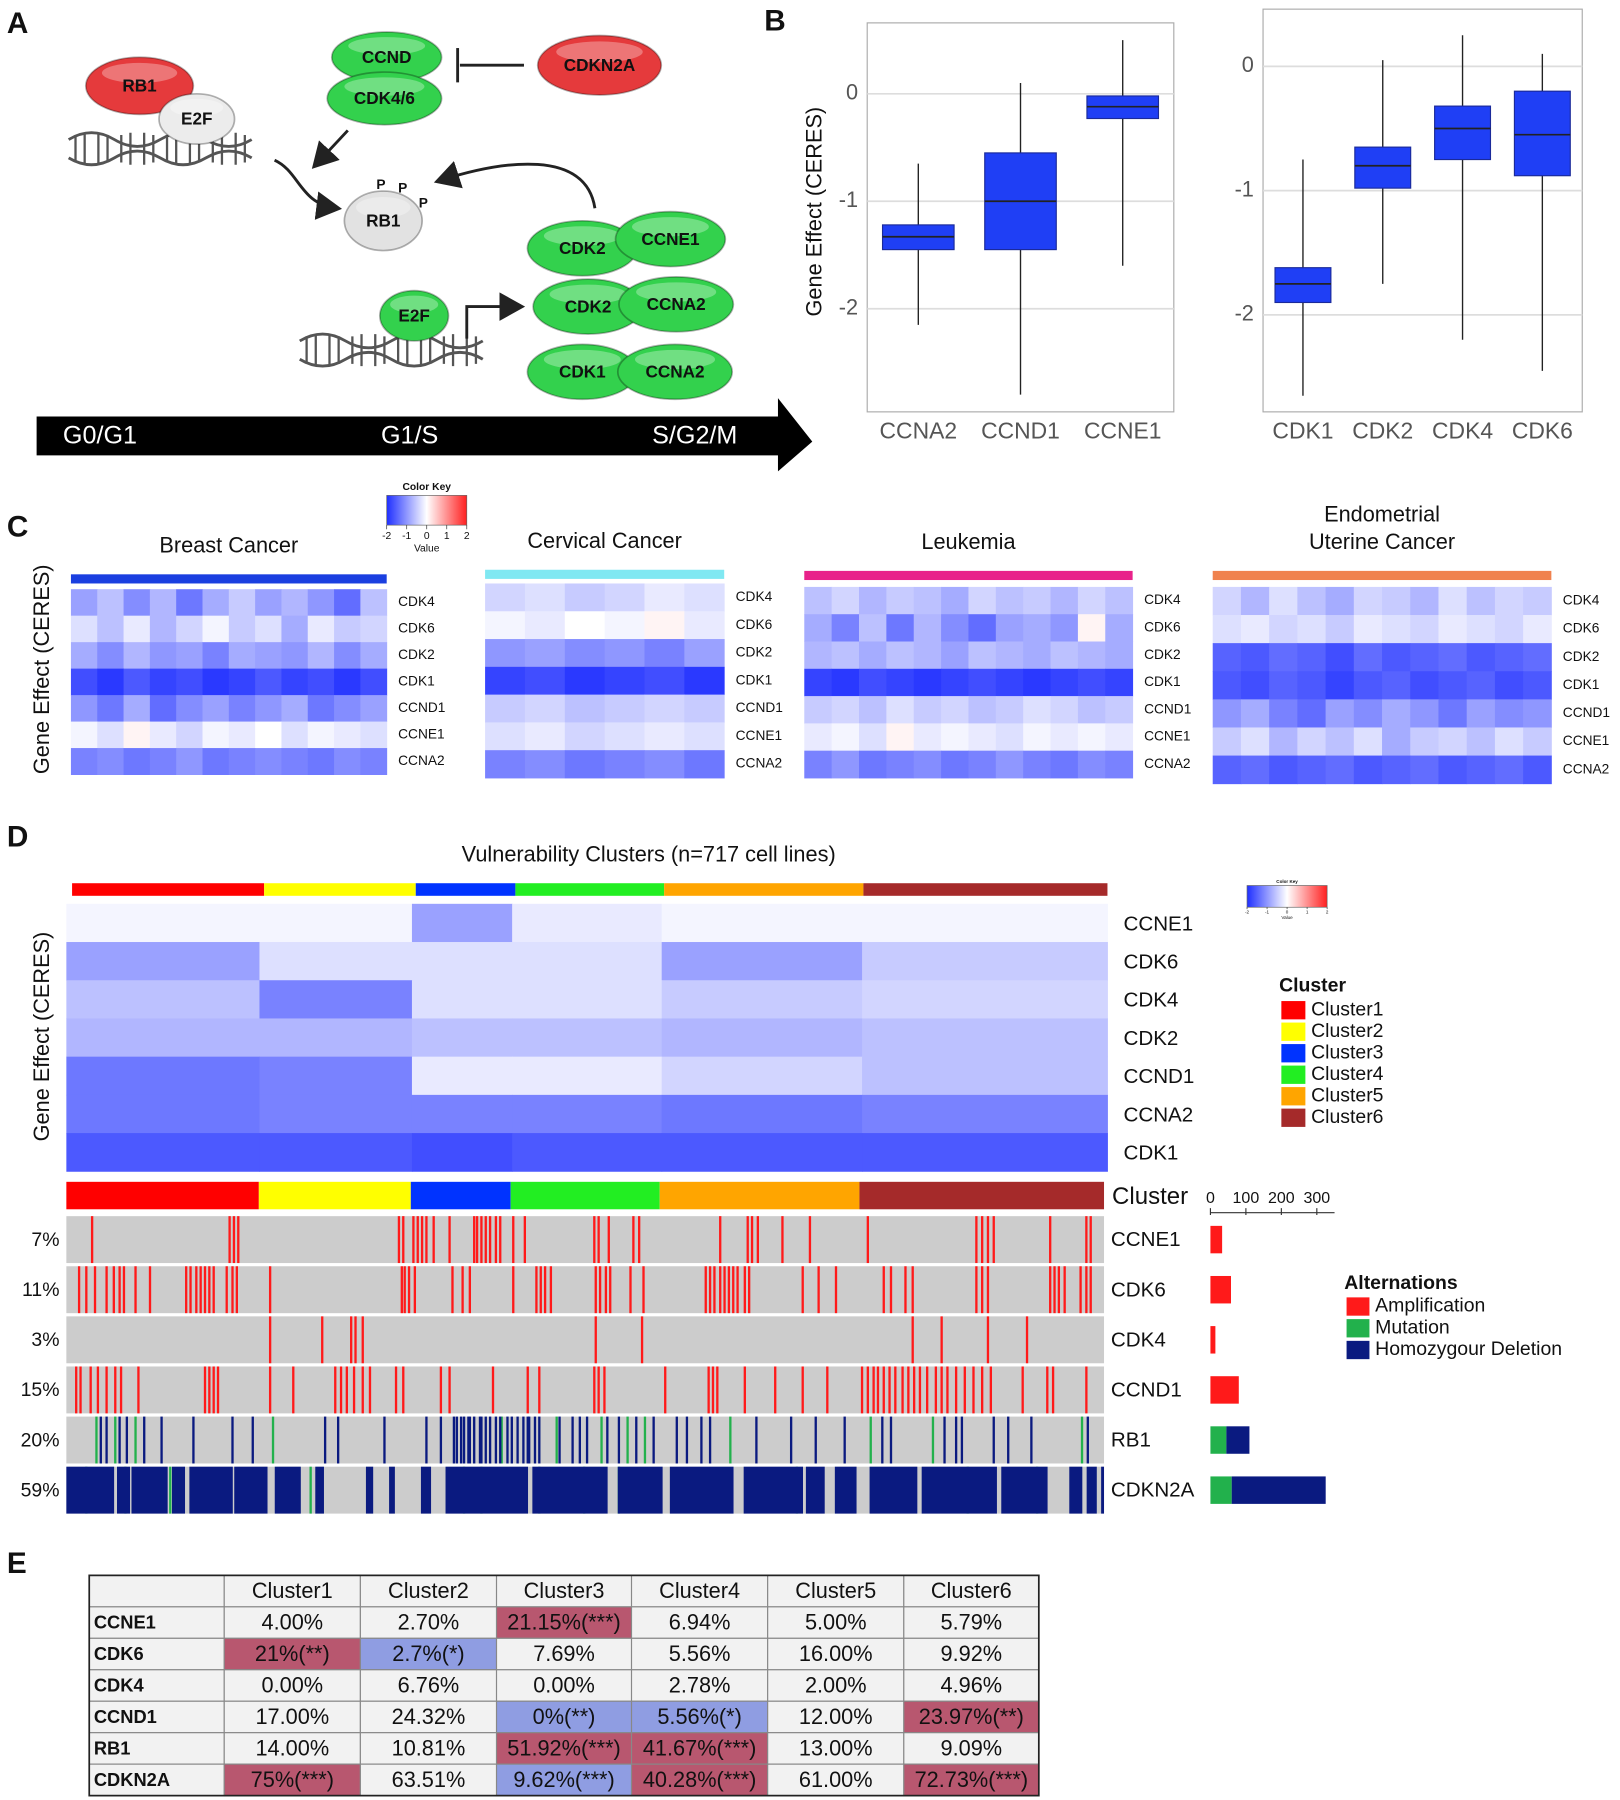  What do you see at coordinates (429, 1747) in the screenshot?
I see `cell-text: 10.81%` at bounding box center [429, 1747].